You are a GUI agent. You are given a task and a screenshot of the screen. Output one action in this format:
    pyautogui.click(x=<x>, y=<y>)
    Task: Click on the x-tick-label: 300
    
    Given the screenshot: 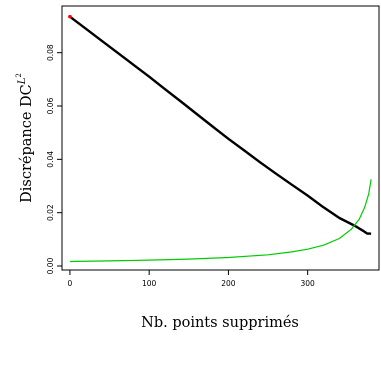 What is the action you would take?
    pyautogui.click(x=308, y=283)
    